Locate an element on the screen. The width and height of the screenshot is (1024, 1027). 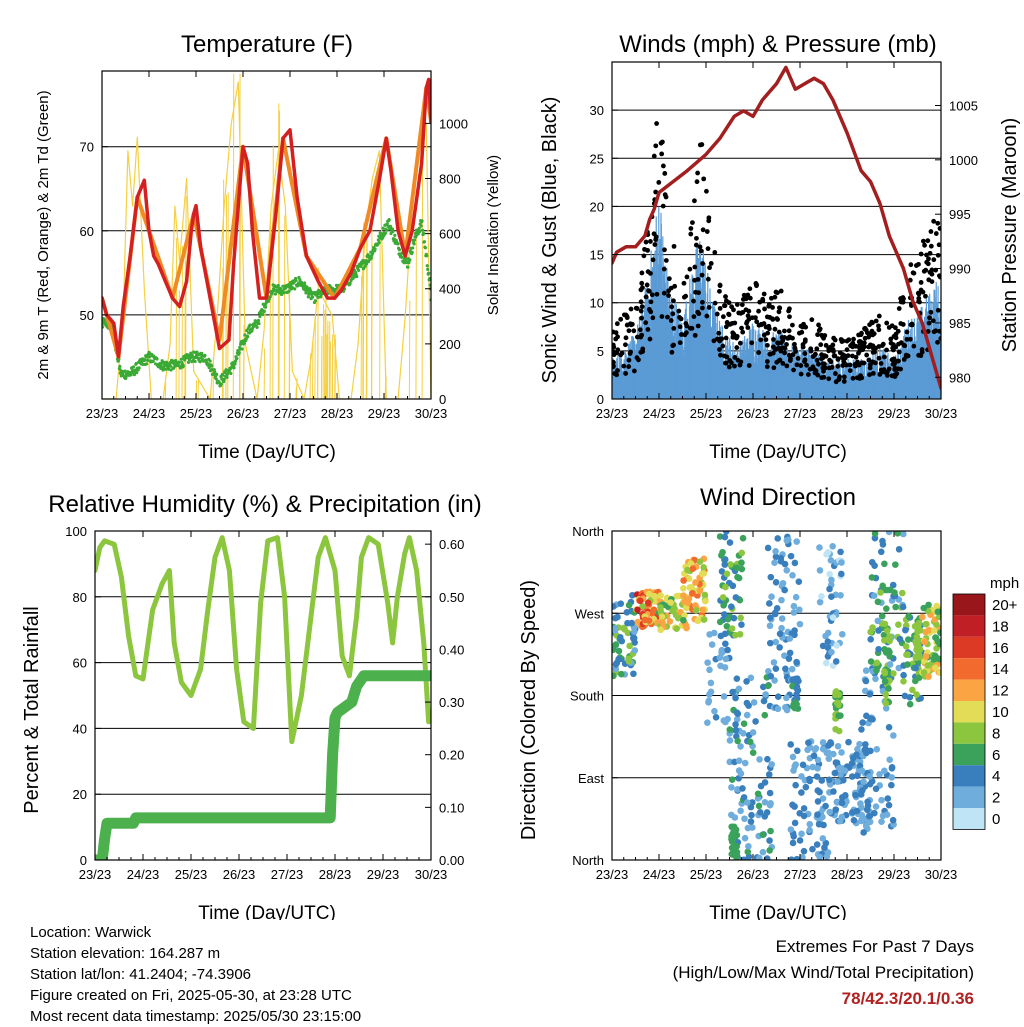
y2-tick-label: 0.40 is located at coordinates (451, 649).